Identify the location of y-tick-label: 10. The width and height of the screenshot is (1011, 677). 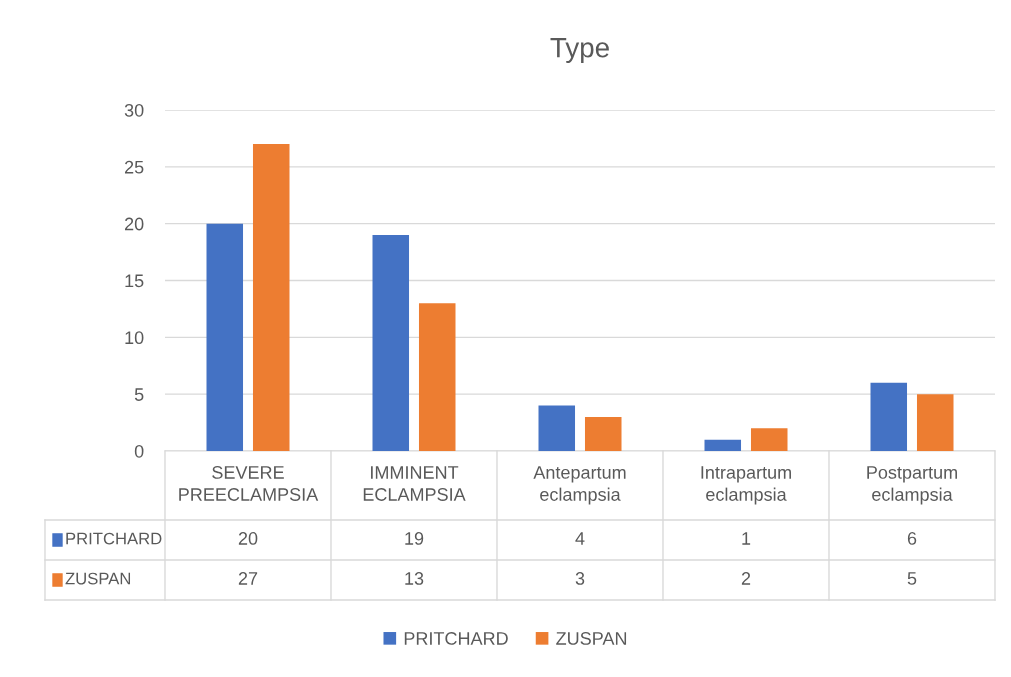
(134, 338).